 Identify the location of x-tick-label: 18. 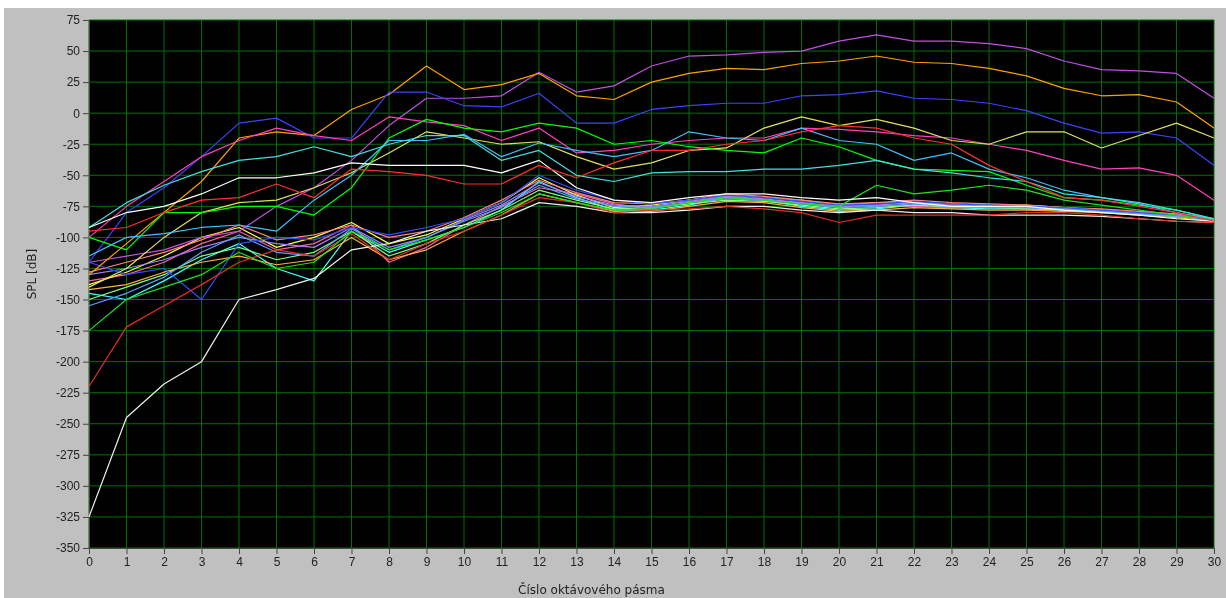
(764, 561).